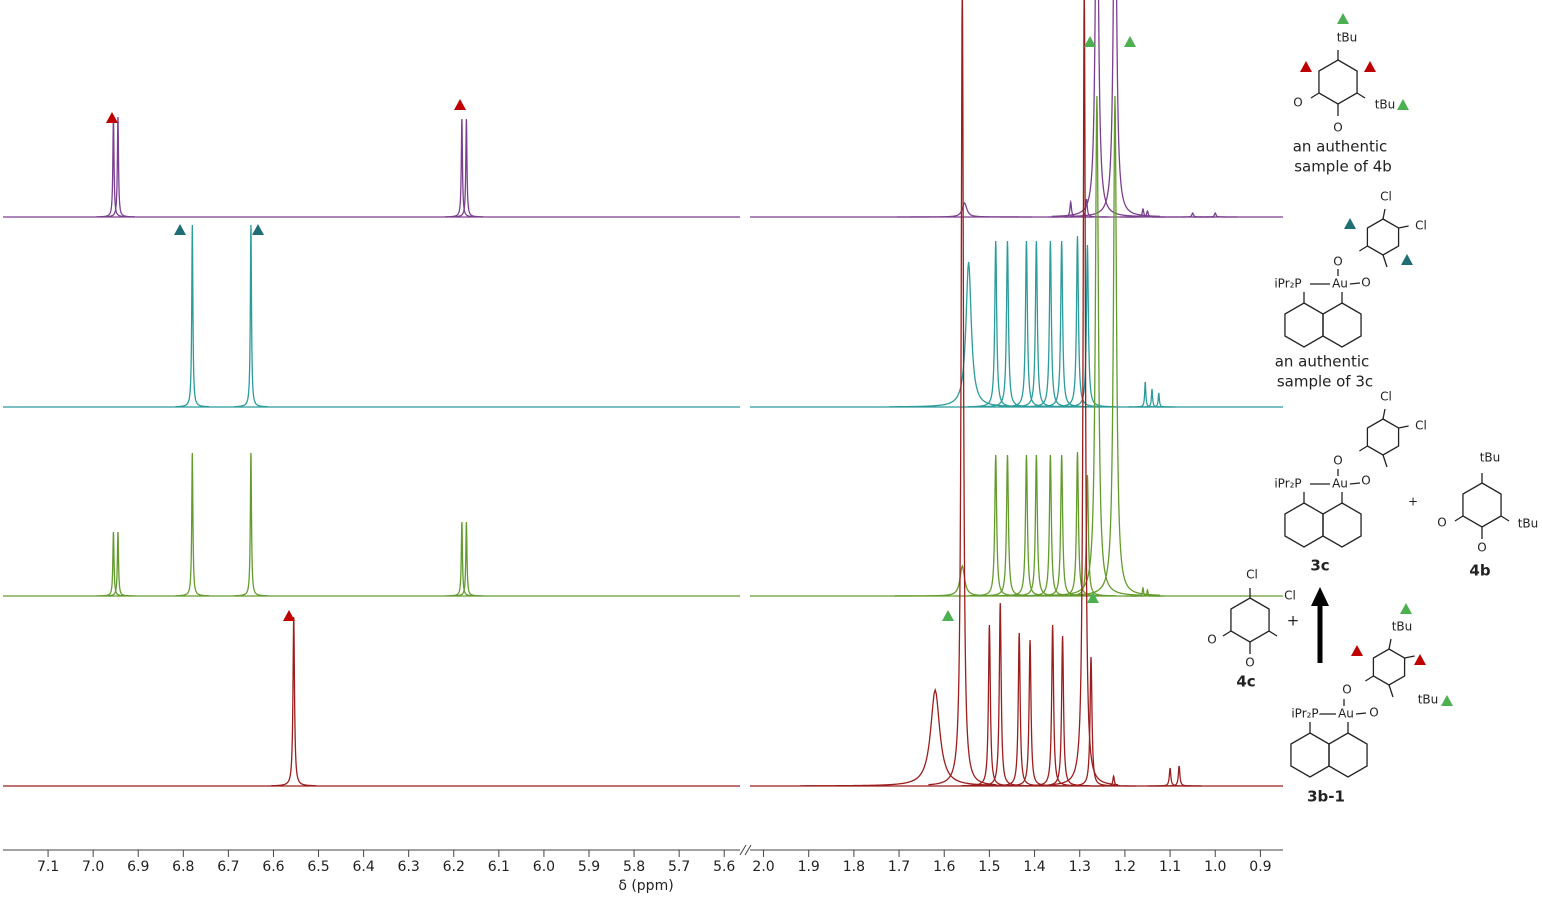 The width and height of the screenshot is (1542, 897). I want to click on x-tick-label: 1.1, so click(1170, 867).